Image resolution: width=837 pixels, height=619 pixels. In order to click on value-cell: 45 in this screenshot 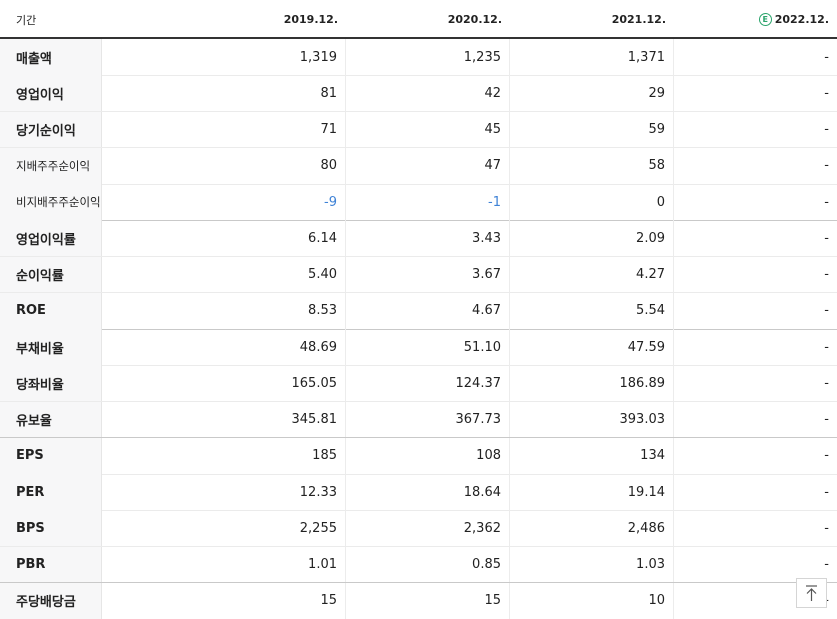, I will do `click(428, 129)`.